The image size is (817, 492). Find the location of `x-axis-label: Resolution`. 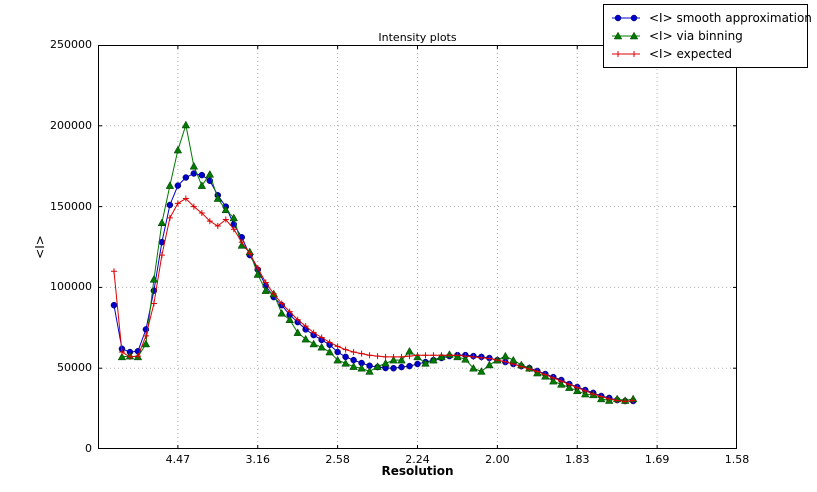

x-axis-label: Resolution is located at coordinates (417, 471).